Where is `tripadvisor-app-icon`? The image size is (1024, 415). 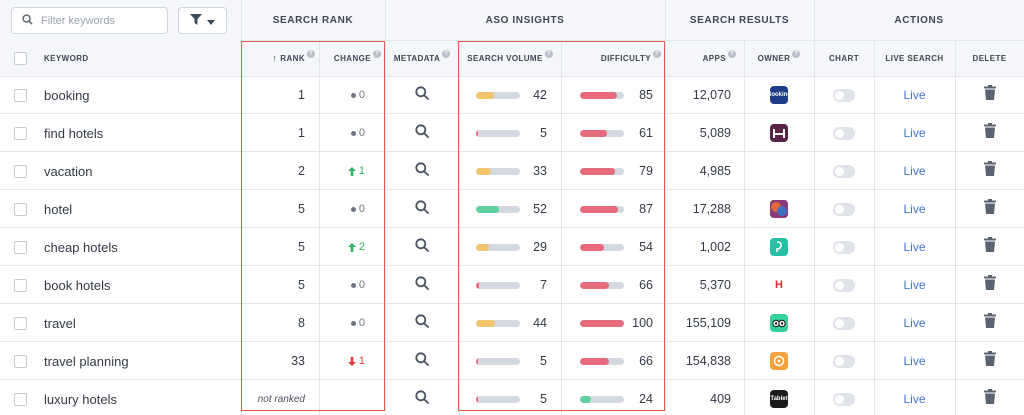
tripadvisor-app-icon is located at coordinates (779, 323).